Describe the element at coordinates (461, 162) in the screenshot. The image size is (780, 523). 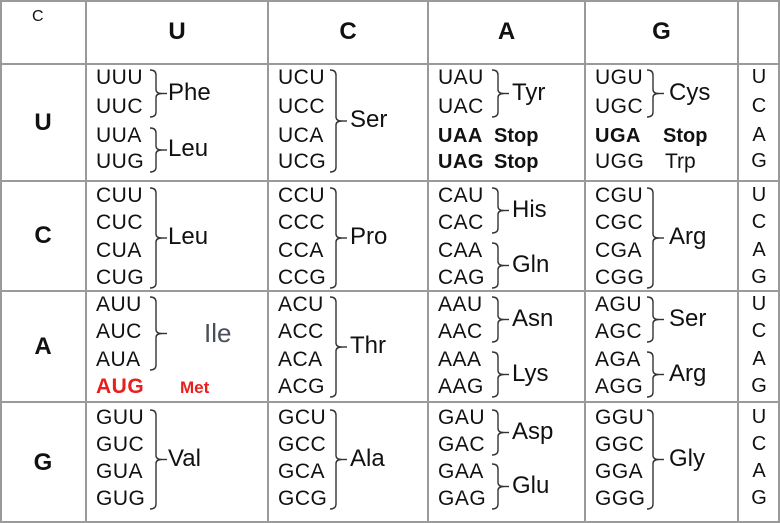
I see `codon-uag: UAG` at that location.